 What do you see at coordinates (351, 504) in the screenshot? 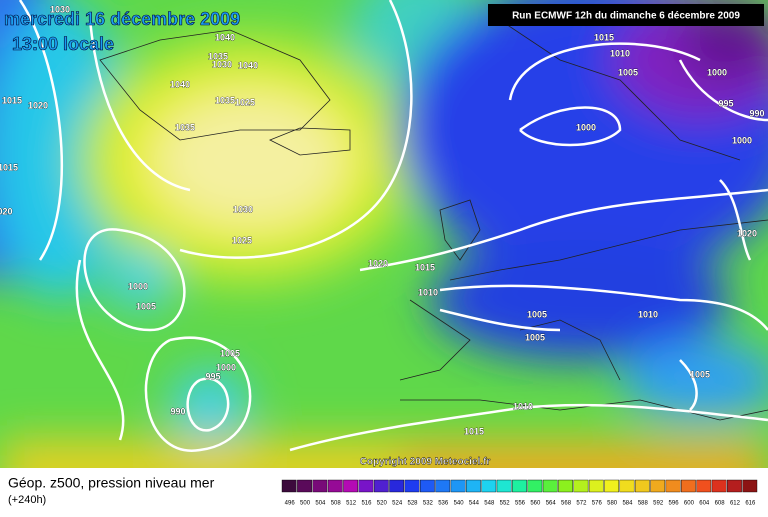
I see `scale-label: 512` at bounding box center [351, 504].